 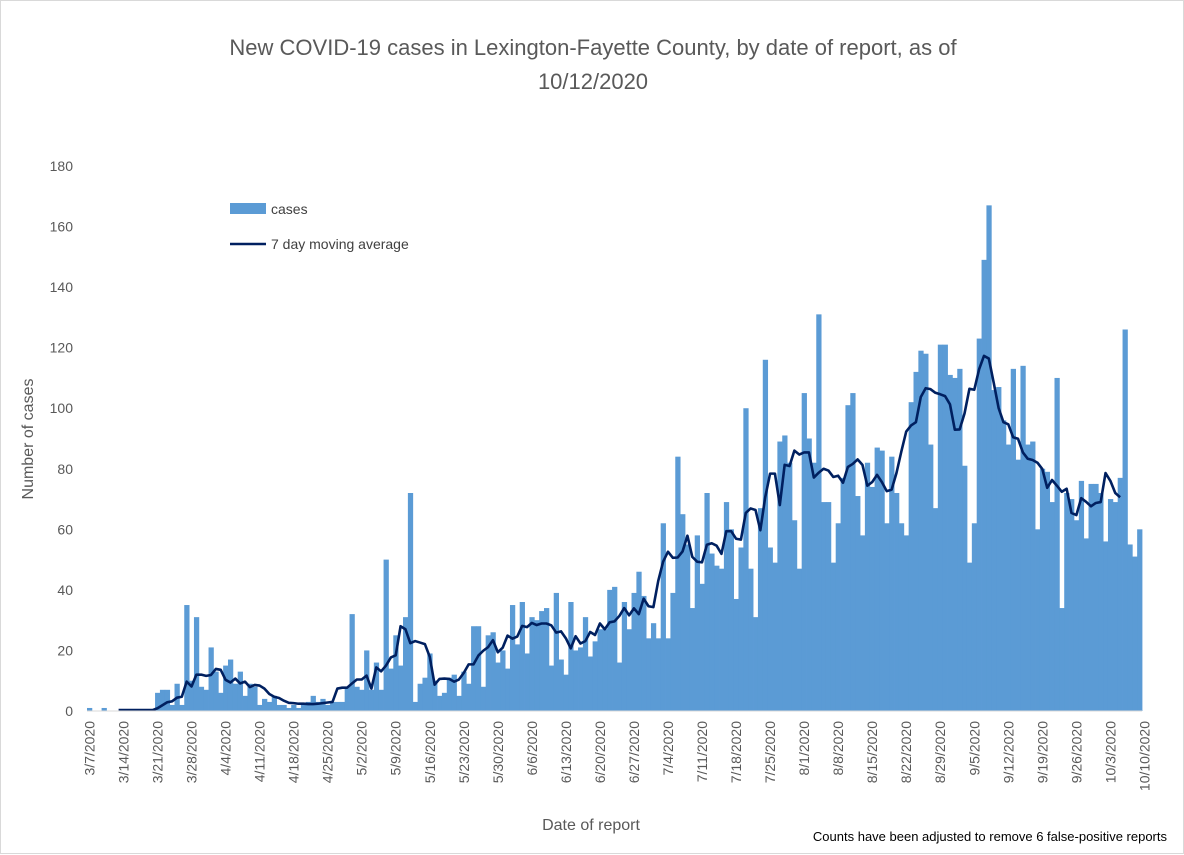 I want to click on x-tick-label: 9/5/2020, so click(x=974, y=748).